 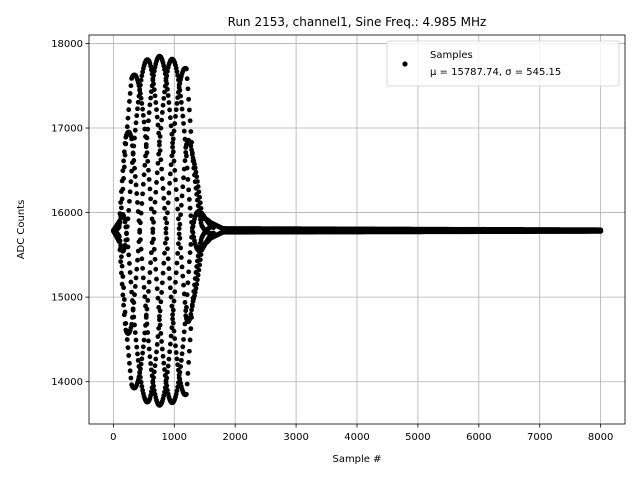 I want to click on x-tick-label: 2000, so click(x=234, y=437).